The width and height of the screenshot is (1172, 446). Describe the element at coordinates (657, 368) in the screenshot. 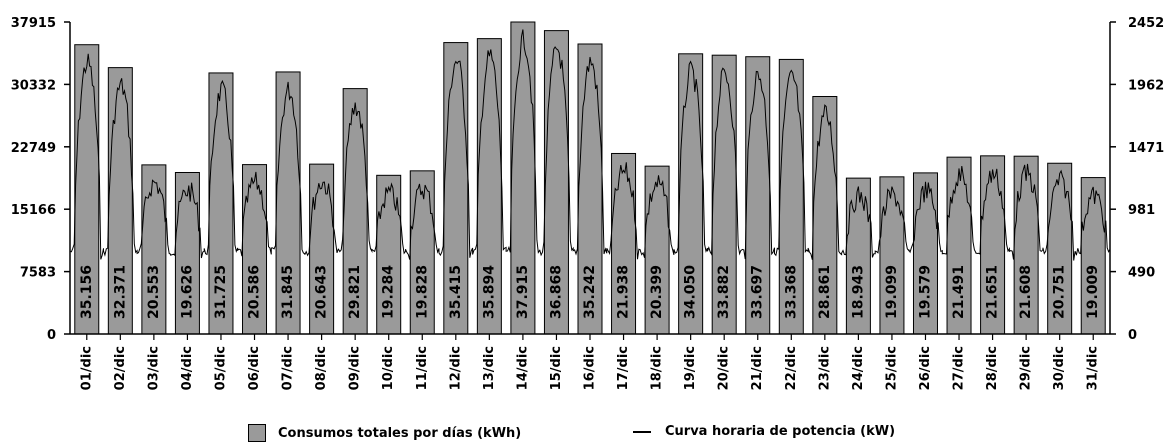

I see `x-tick-label: 18/dic` at that location.